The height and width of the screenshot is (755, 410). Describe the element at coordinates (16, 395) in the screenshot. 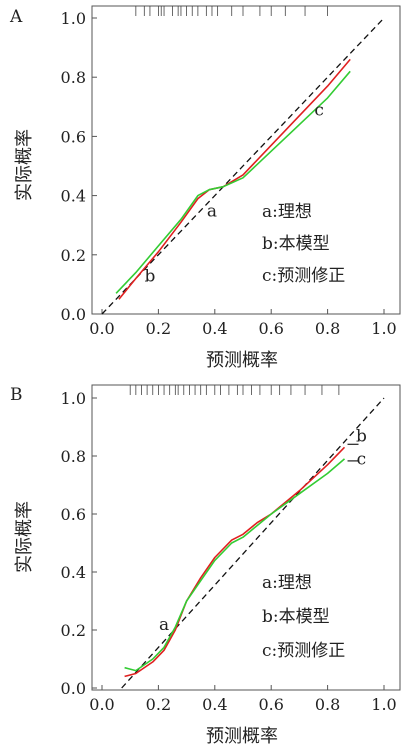

I see `panel-label: B` at that location.